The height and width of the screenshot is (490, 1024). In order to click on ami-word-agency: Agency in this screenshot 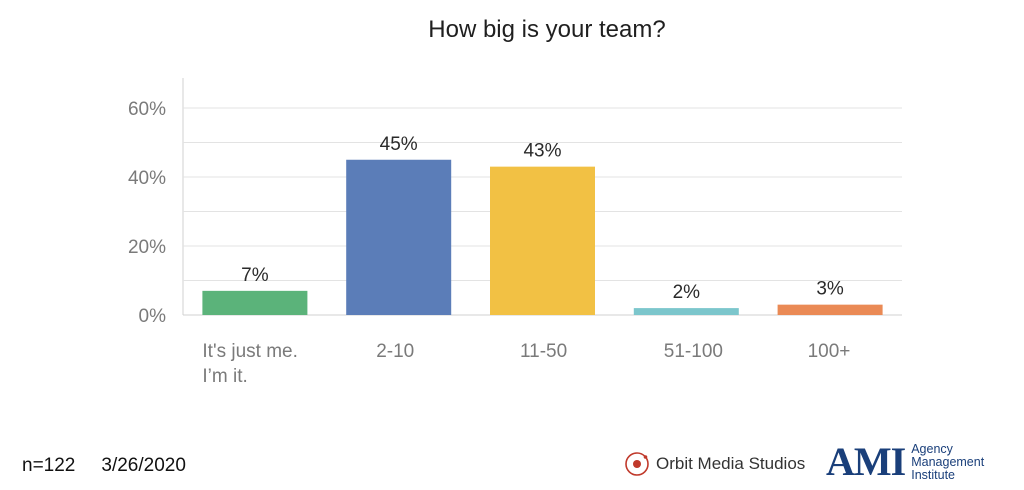, I will do `click(932, 448)`.